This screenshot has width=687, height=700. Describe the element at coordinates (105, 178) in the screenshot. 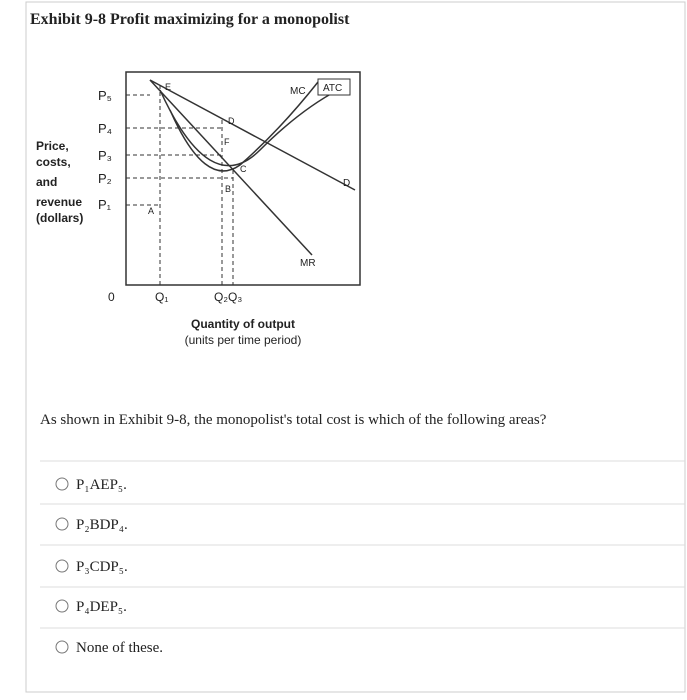

I see `price-label: P₂` at that location.